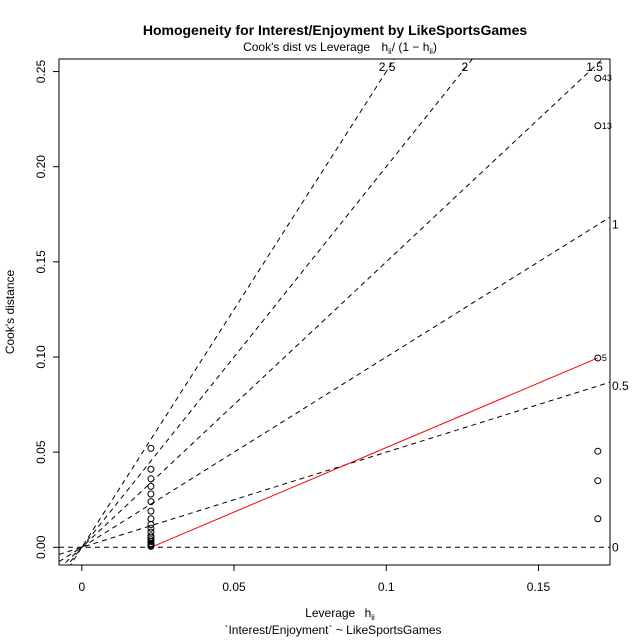 Image resolution: width=640 pixels, height=640 pixels. Describe the element at coordinates (41, 547) in the screenshot. I see `y-tick-label: 0.00` at that location.